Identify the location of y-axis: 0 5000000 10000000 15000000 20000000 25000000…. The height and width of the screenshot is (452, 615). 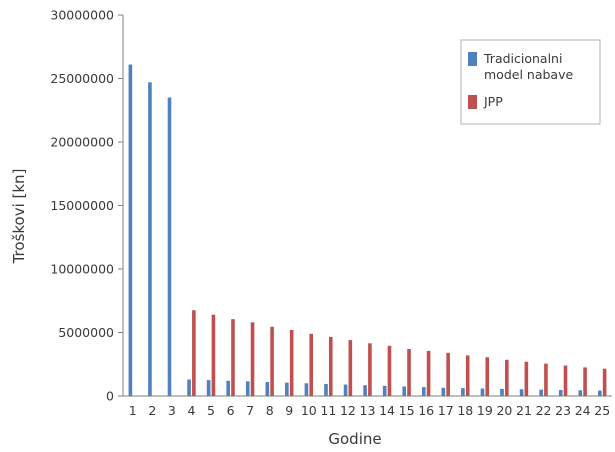
(87, 206).